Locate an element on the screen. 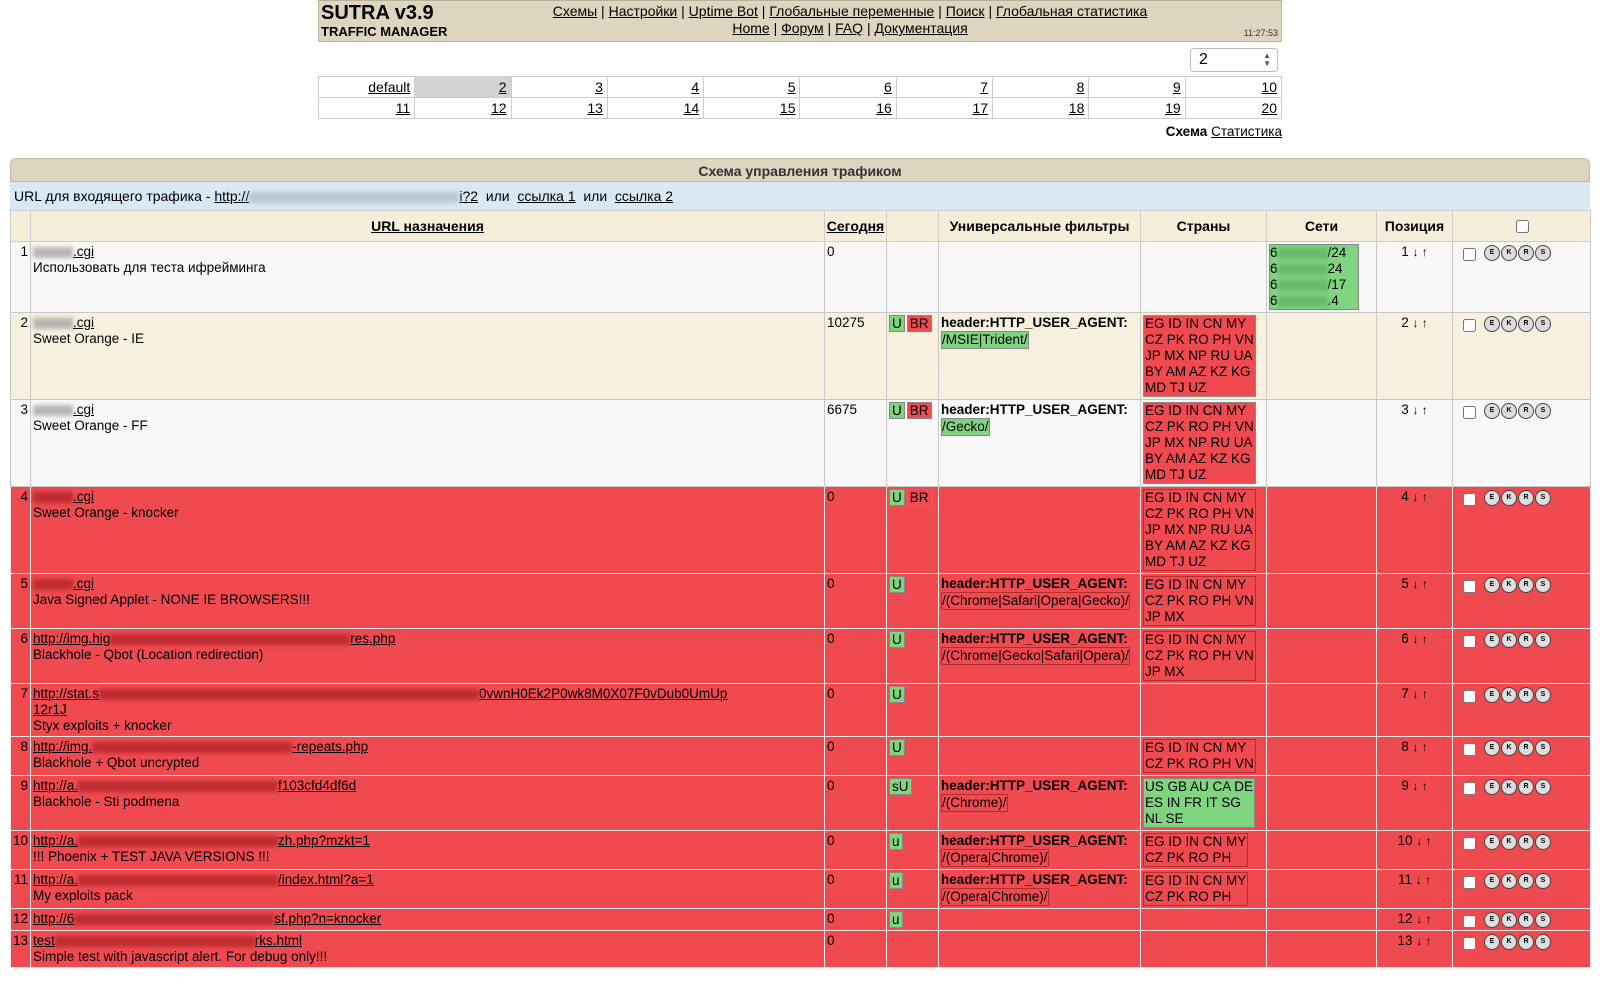 This screenshot has height=993, width=1600. scheme-link: 12 is located at coordinates (499, 108).